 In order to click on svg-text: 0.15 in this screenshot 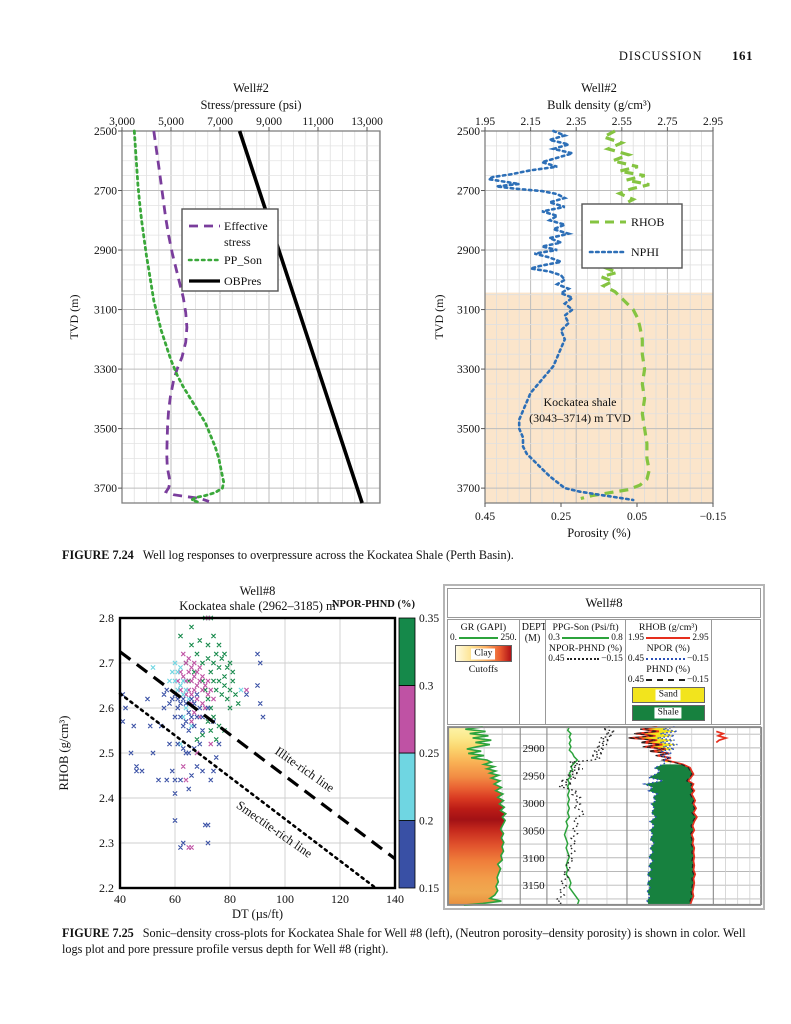, I will do `click(429, 889)`.